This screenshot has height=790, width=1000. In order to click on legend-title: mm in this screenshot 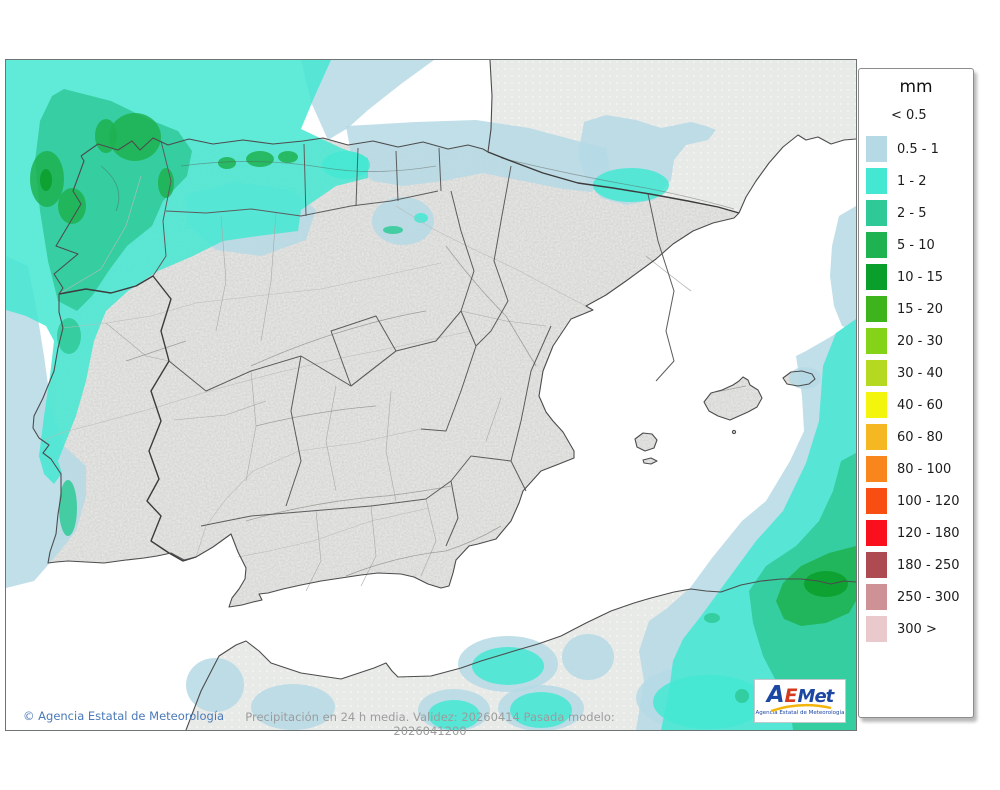, I will do `click(916, 87)`.